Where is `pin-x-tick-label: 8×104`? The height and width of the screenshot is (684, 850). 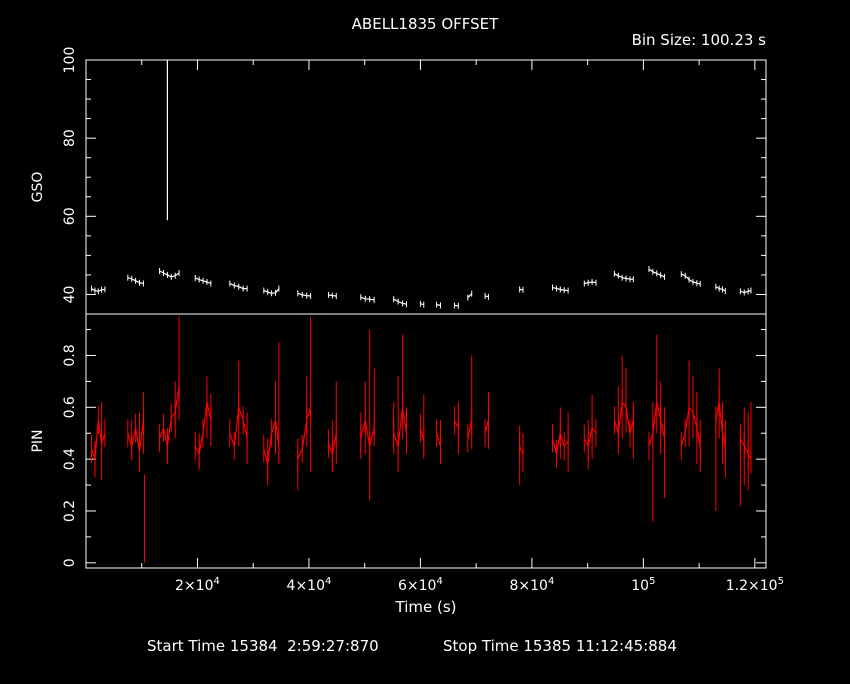 pin-x-tick-label: 8×104 is located at coordinates (531, 585).